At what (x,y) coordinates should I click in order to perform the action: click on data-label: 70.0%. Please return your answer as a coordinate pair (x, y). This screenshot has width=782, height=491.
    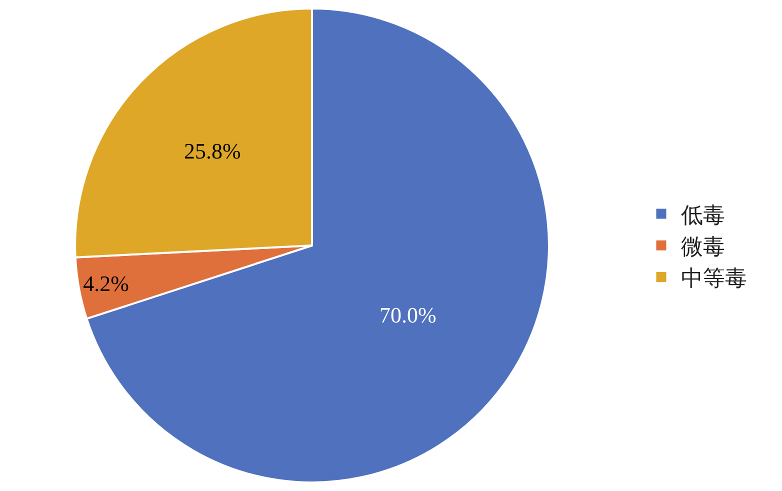
    Looking at the image, I should click on (407, 315).